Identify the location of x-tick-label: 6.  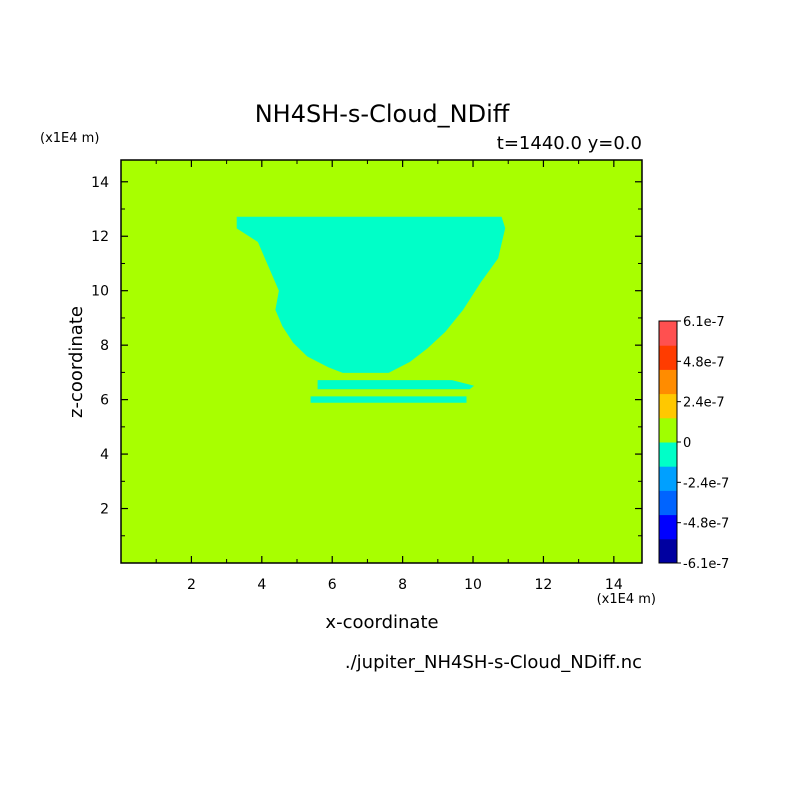
(332, 585).